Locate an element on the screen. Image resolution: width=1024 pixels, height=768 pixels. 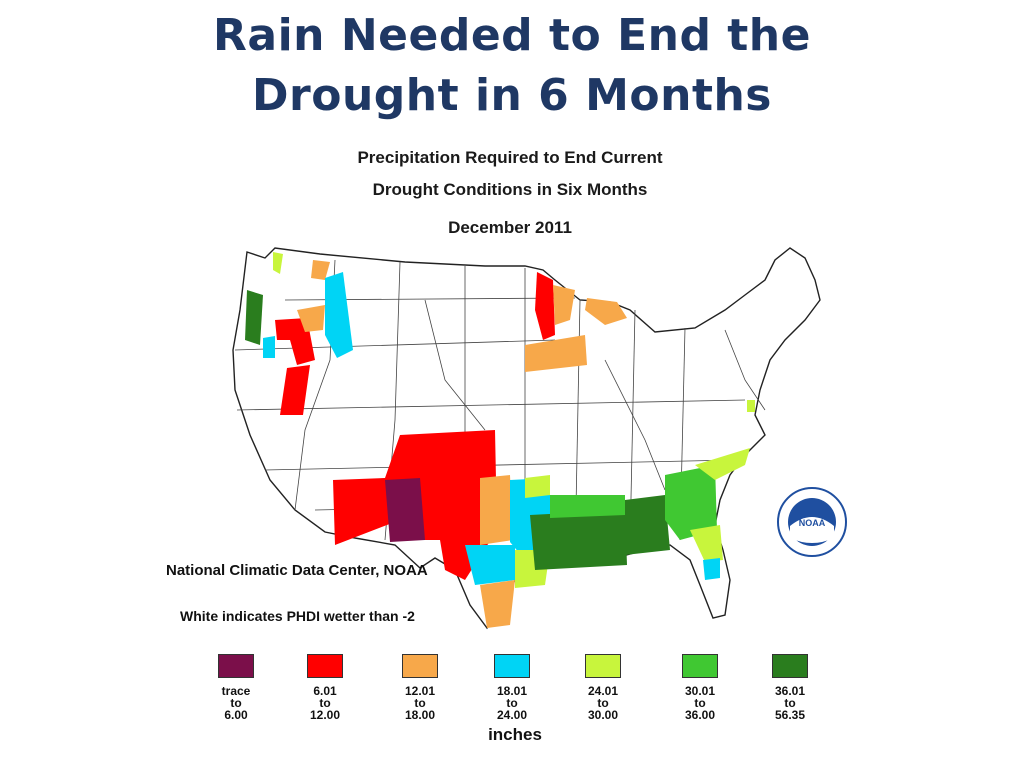
map-title-line1: Precipitation Required to End Current is located at coordinates (510, 157).